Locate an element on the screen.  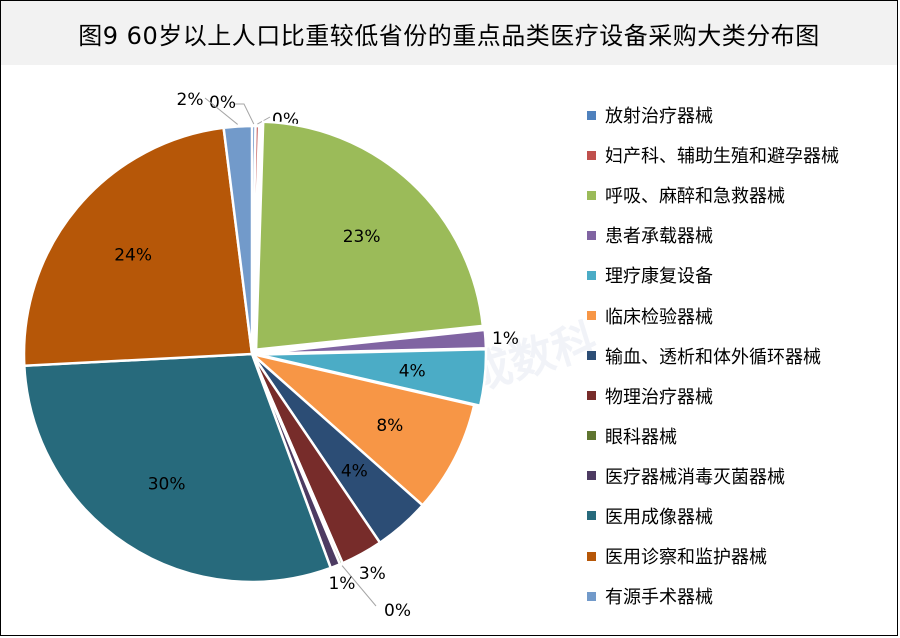
data-label-6: 4% is located at coordinates (354, 471).